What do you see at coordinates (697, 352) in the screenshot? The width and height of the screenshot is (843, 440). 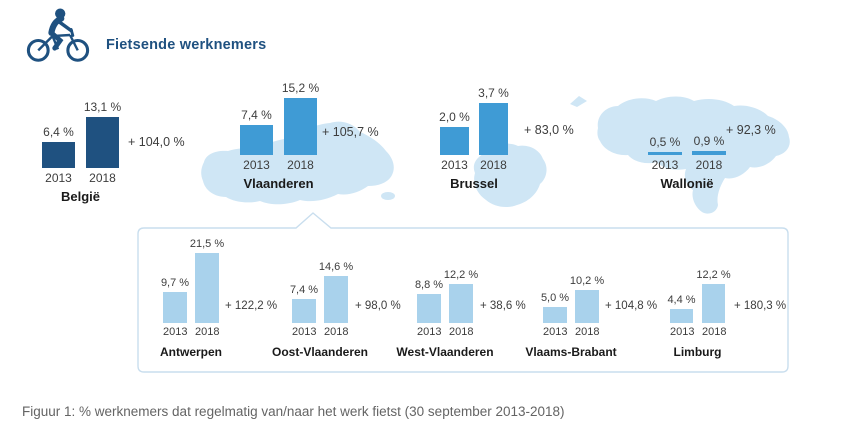 I see `region-name: Limburg` at bounding box center [697, 352].